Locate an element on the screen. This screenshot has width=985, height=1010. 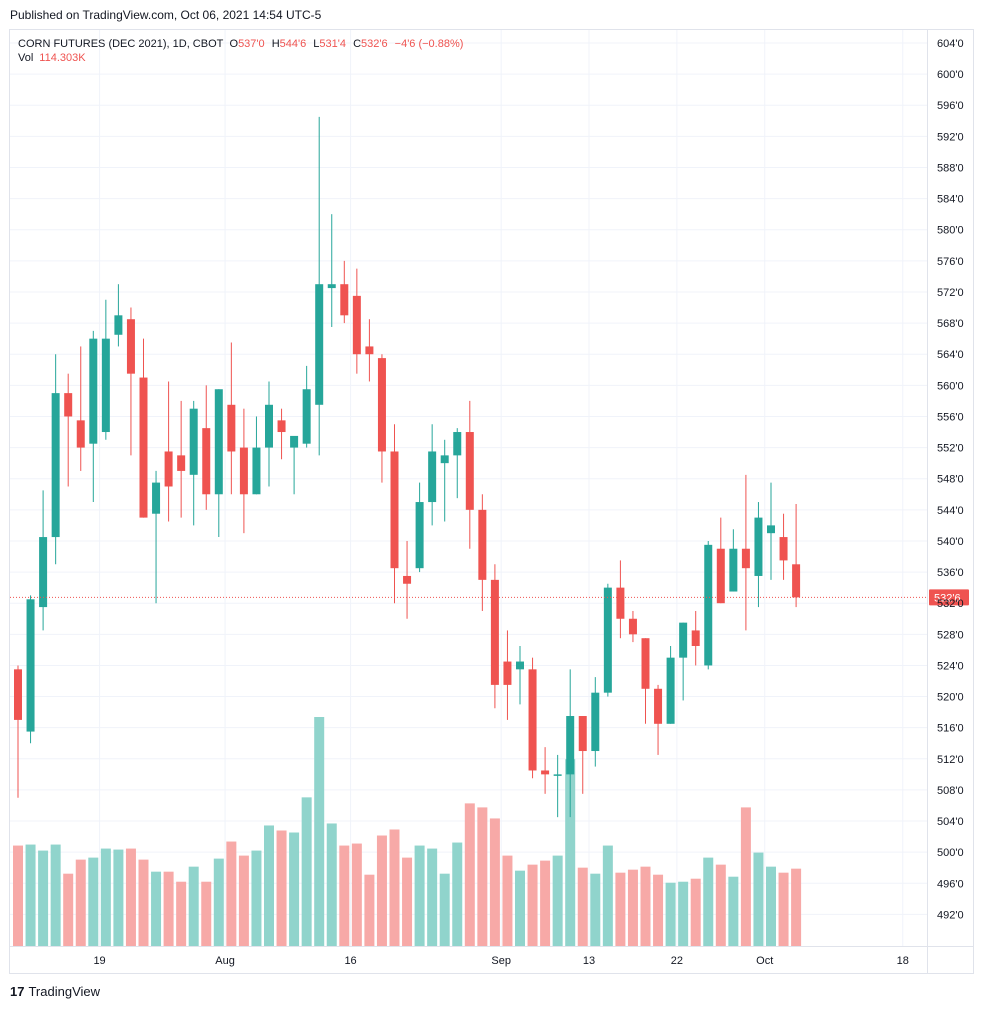
x-tick-label: 22 is located at coordinates (677, 961).